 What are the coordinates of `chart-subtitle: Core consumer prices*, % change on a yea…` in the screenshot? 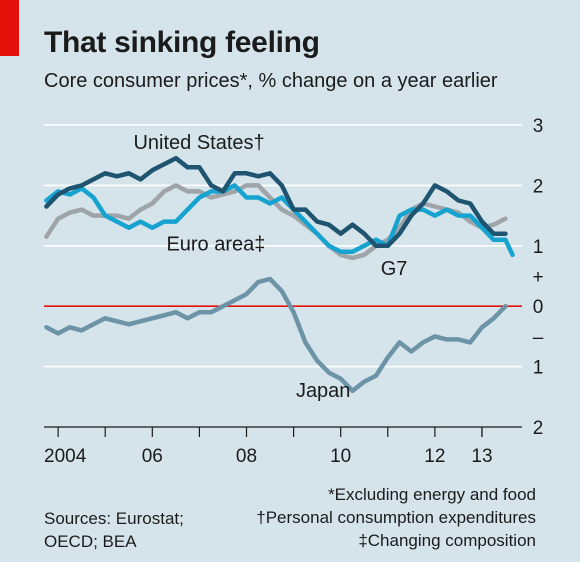 It's located at (271, 81).